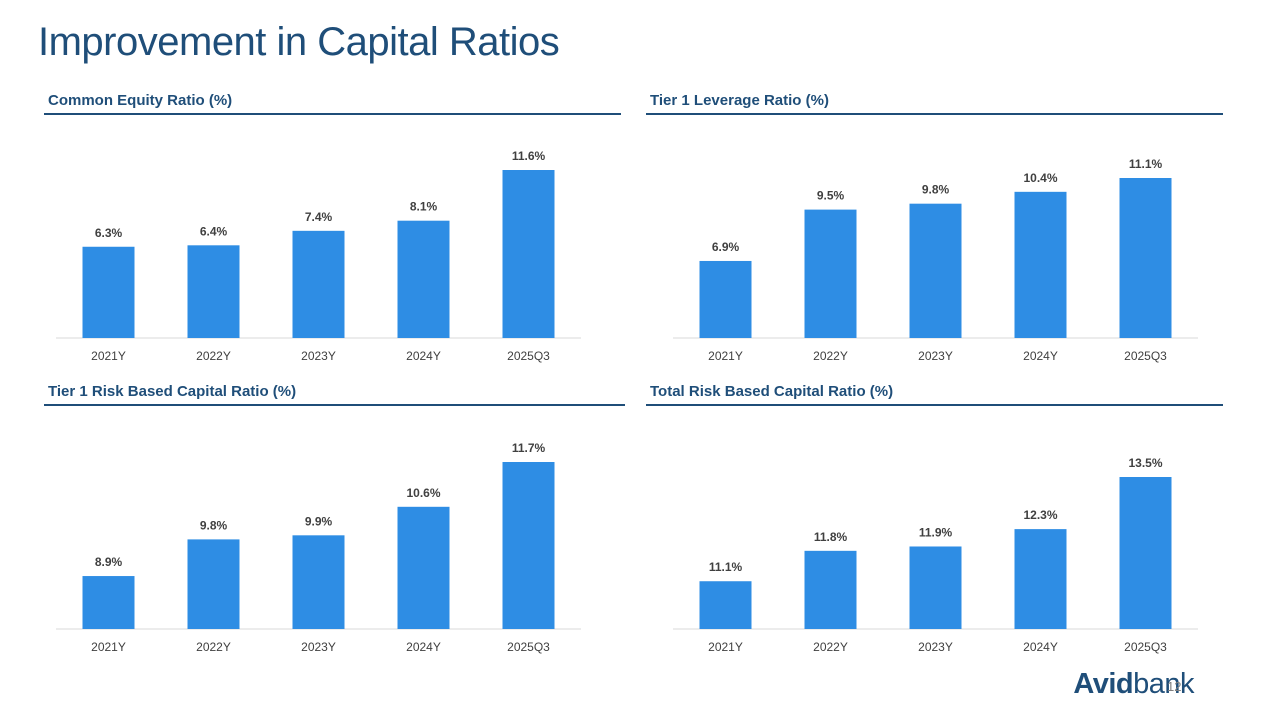 The image size is (1280, 720). What do you see at coordinates (1040, 515) in the screenshot?
I see `data-label: 12.3%` at bounding box center [1040, 515].